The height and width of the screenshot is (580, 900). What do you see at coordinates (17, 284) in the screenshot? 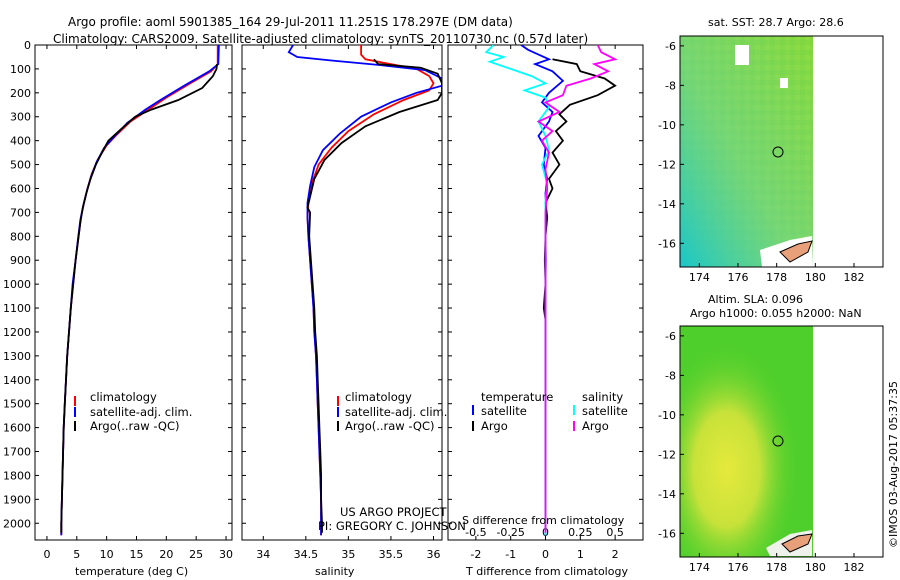
I see `y-tick-label: 1000` at bounding box center [17, 284].